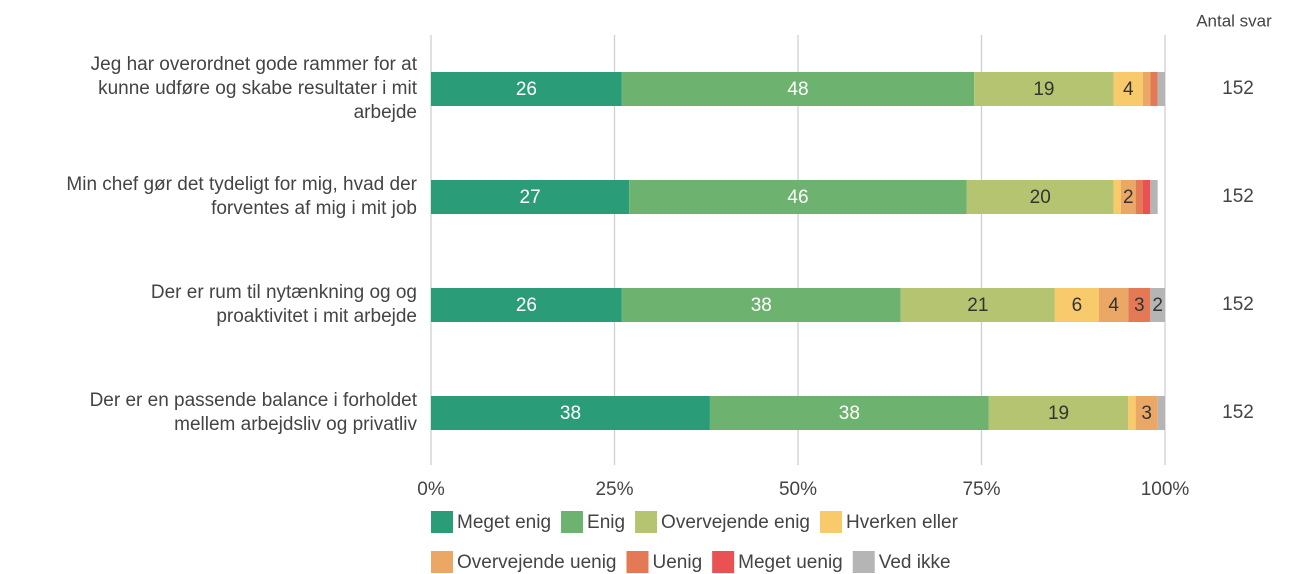 Image resolution: width=1291 pixels, height=574 pixels. I want to click on x-tick-label: 100%, so click(1165, 489).